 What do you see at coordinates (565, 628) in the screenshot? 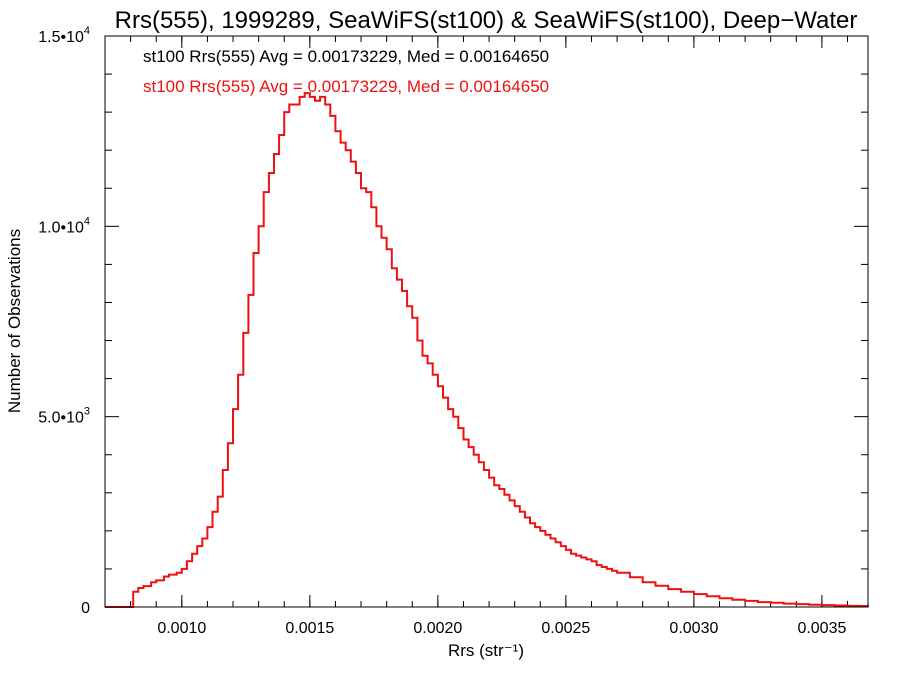
I see `x-tick-label: 0.0025` at bounding box center [565, 628].